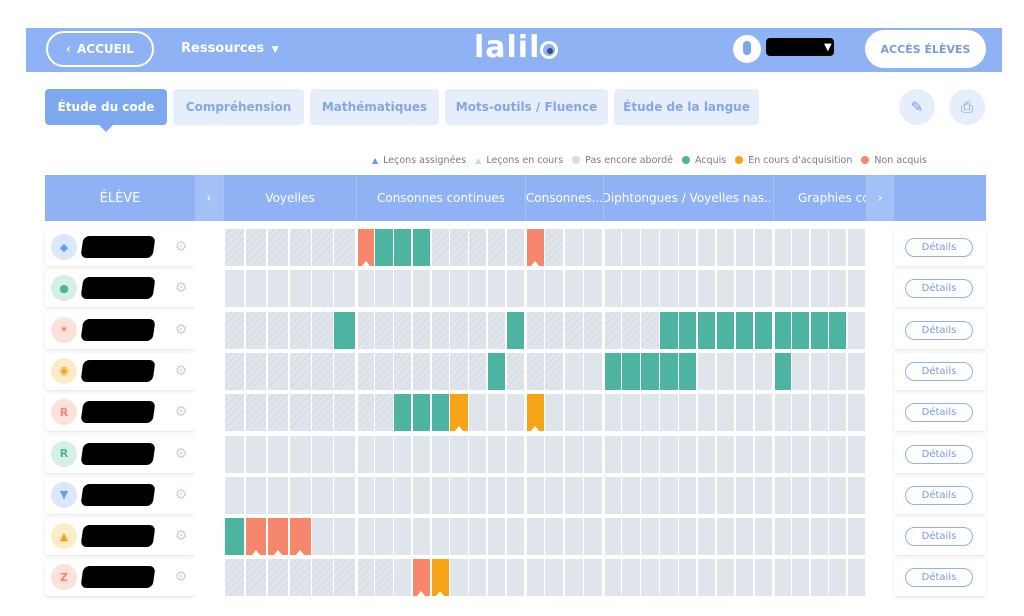  What do you see at coordinates (120, 537) in the screenshot?
I see `student-cell: ▲ ⚙` at bounding box center [120, 537].